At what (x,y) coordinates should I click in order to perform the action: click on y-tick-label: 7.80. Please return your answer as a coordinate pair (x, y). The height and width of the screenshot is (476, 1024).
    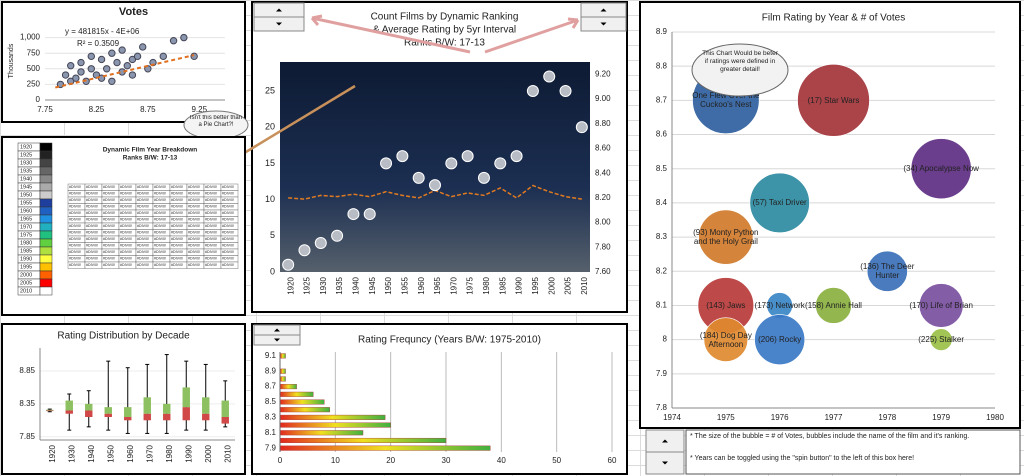
    Looking at the image, I should click on (603, 246).